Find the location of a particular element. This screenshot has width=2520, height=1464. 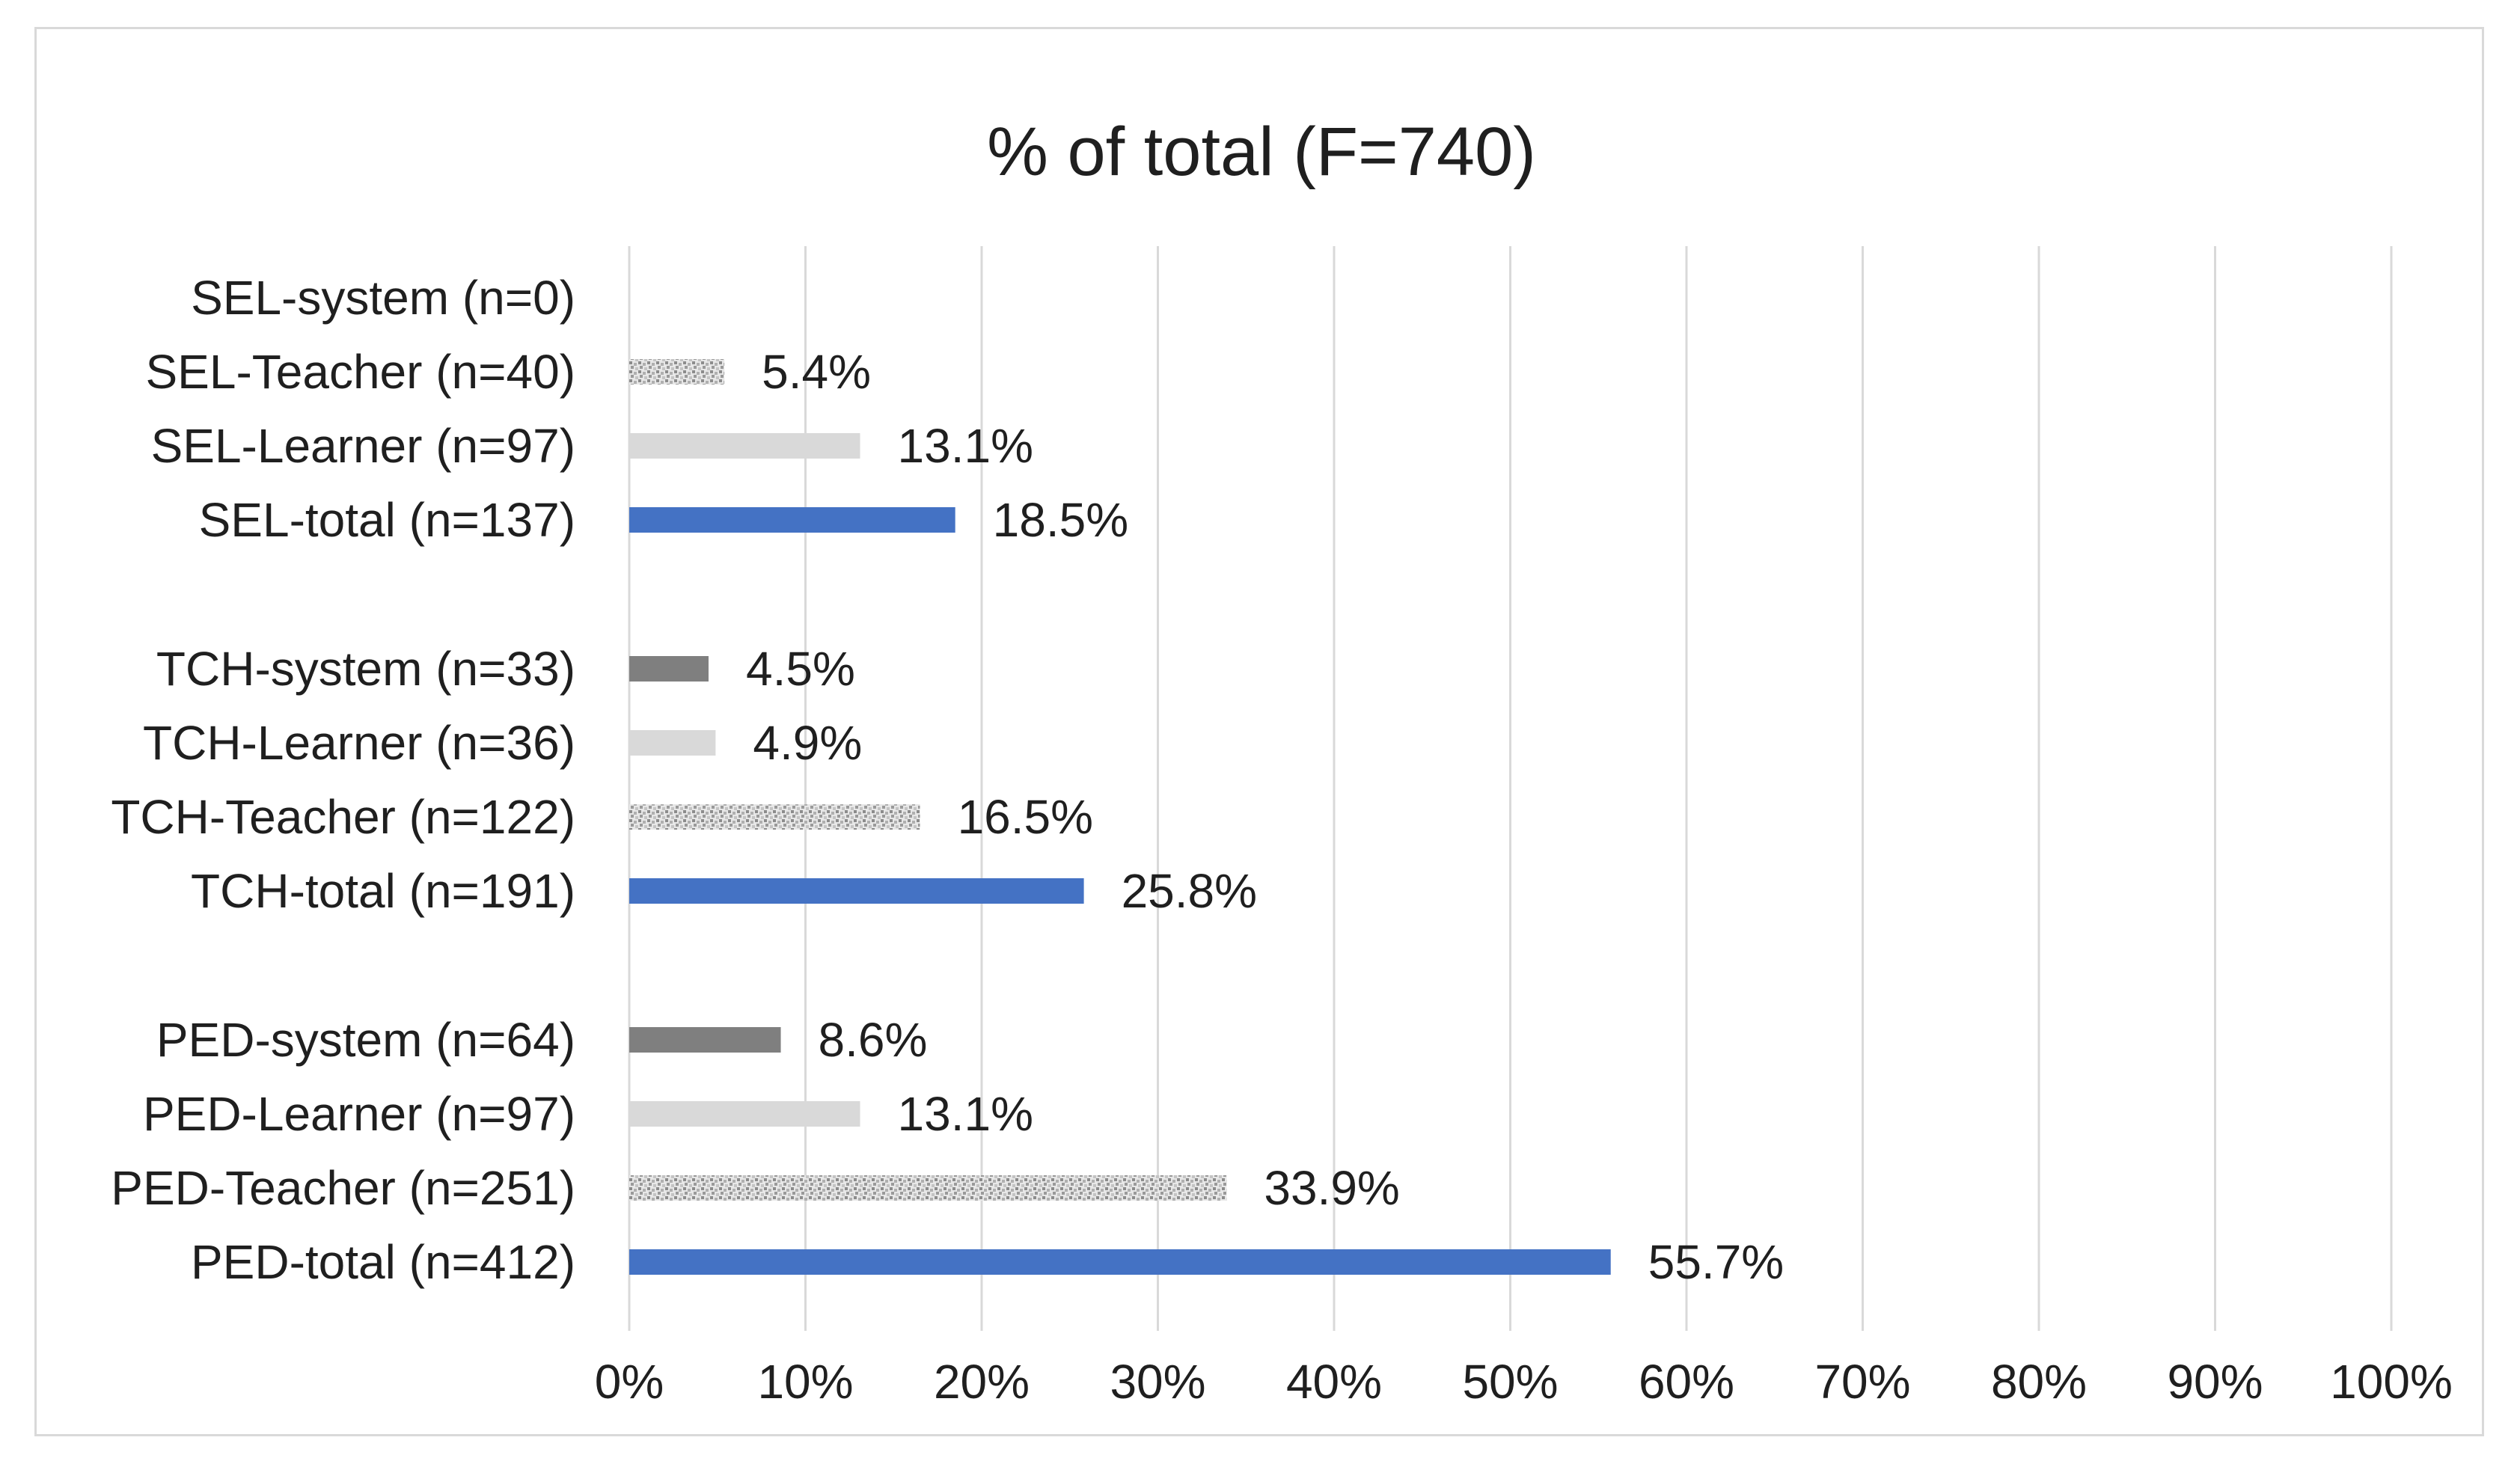

x-tick-label: 60% is located at coordinates (1686, 1382).